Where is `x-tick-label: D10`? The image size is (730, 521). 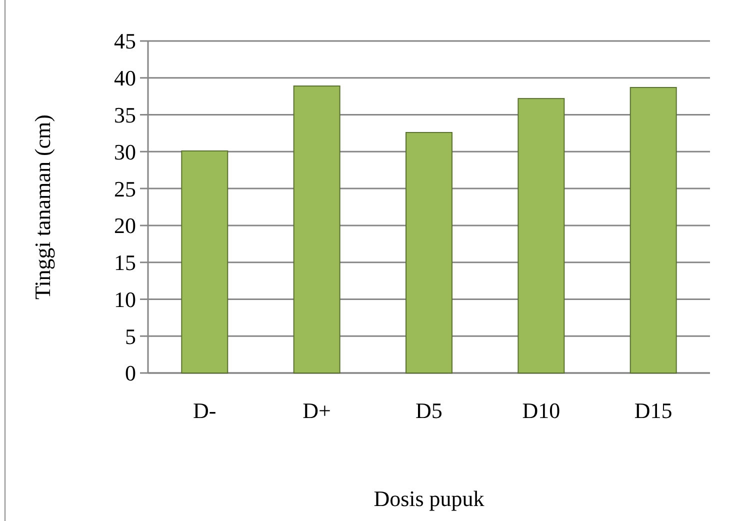
x-tick-label: D10 is located at coordinates (541, 410).